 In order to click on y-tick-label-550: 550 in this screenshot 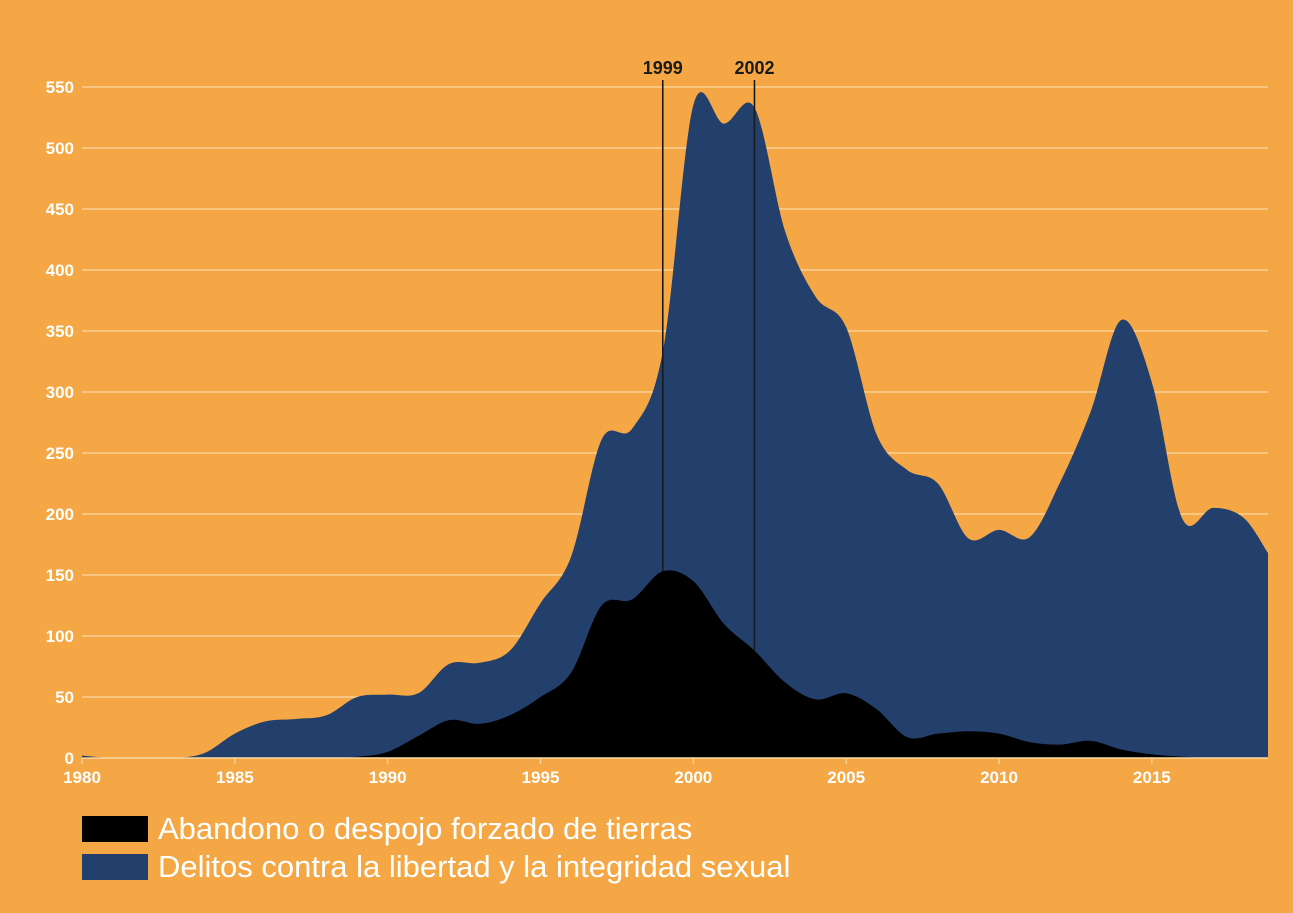, I will do `click(60, 87)`.